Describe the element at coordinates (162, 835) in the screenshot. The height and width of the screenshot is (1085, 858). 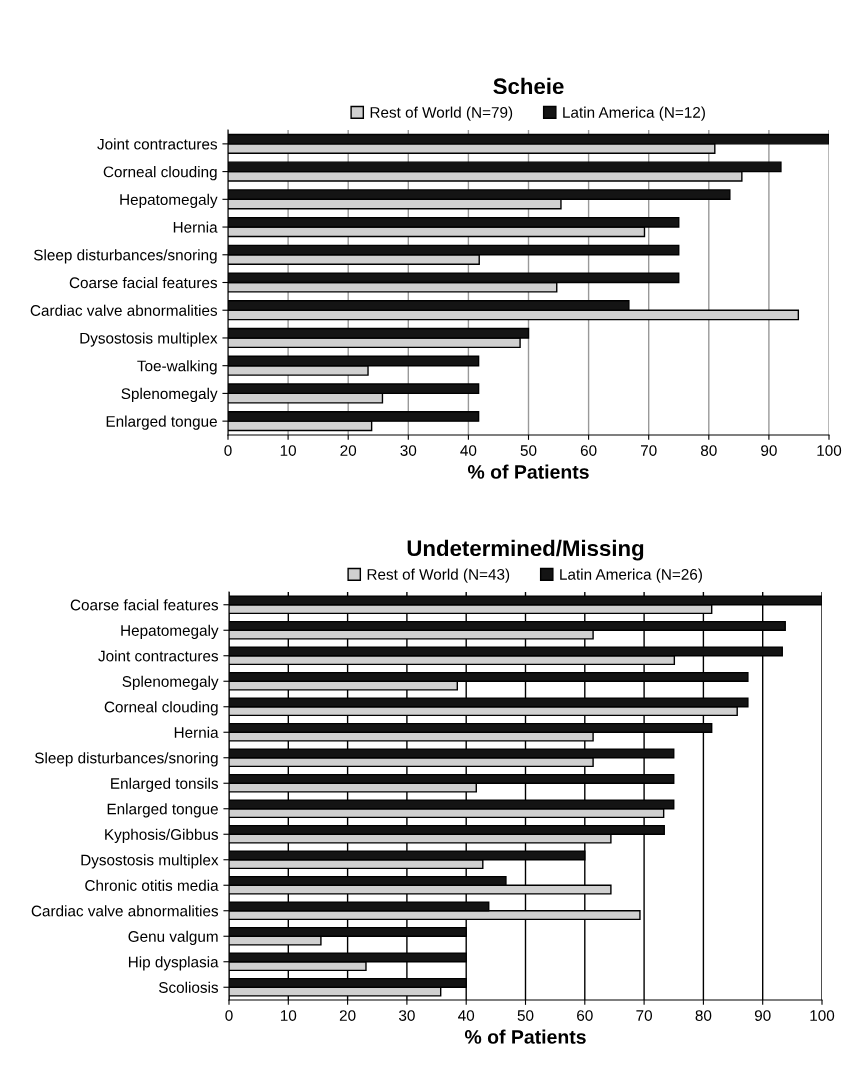
I see `y-tick-label: Kyphosis/Gibbus` at that location.